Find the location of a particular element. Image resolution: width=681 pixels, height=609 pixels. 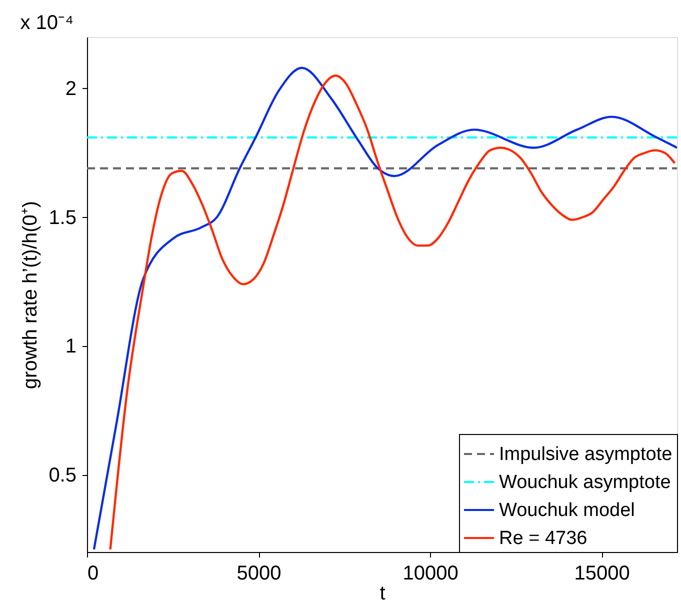

y-tick-label: 1 is located at coordinates (70, 347).